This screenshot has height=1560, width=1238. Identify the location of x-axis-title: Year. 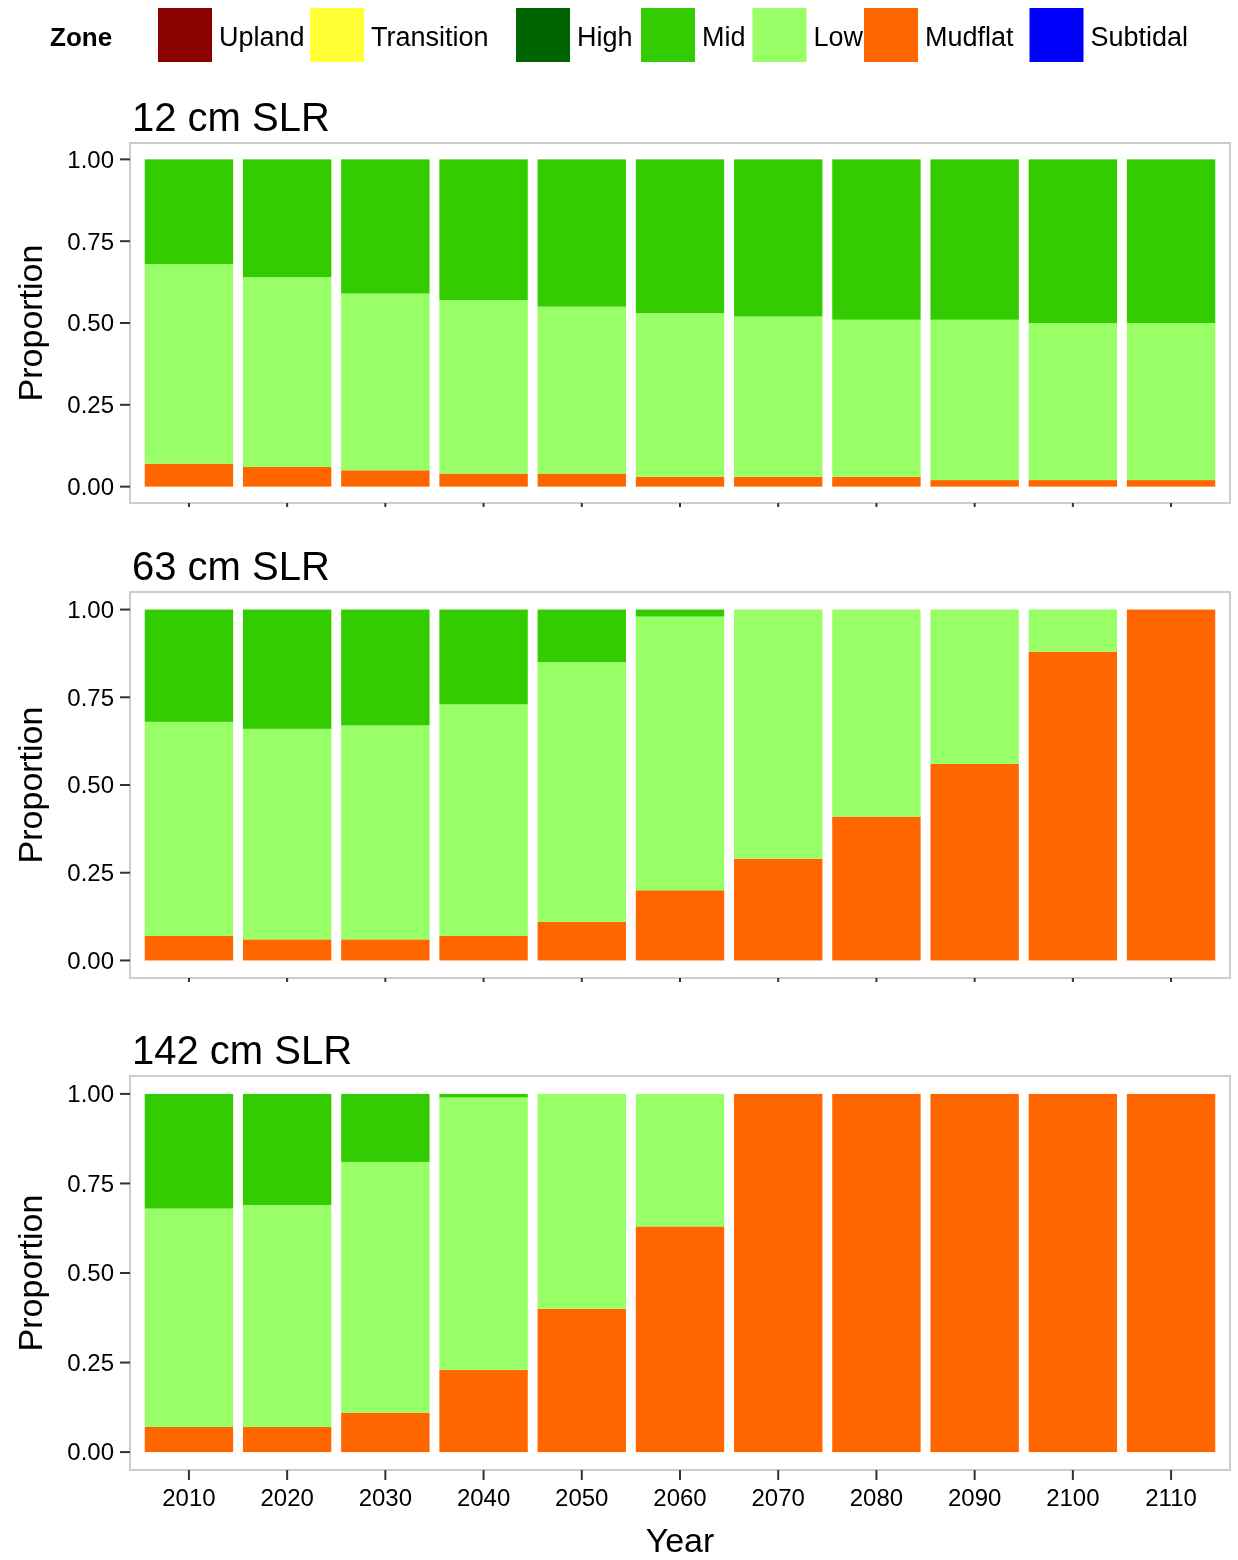
(680, 1540).